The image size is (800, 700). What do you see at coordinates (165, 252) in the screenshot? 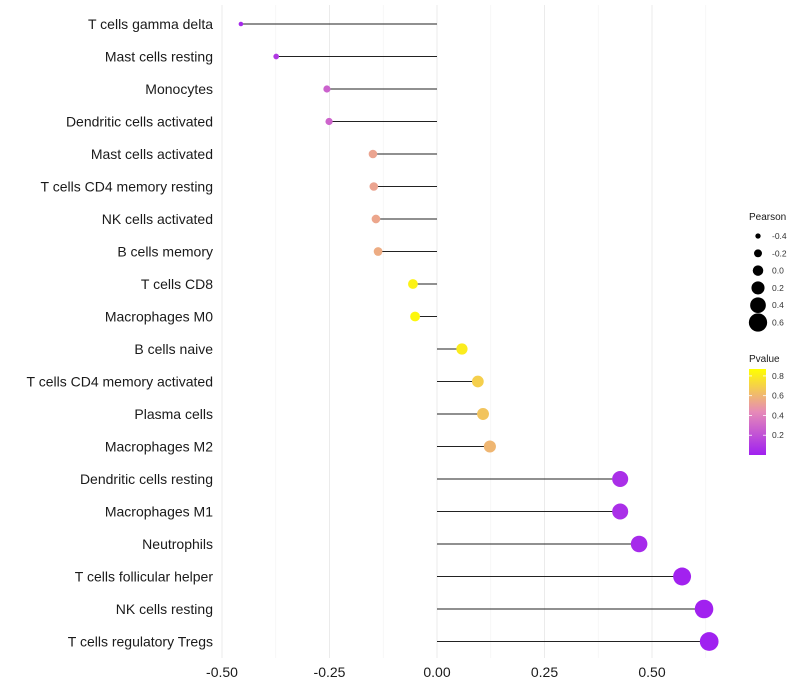
I see `y-tick-label: B cells memory` at bounding box center [165, 252].